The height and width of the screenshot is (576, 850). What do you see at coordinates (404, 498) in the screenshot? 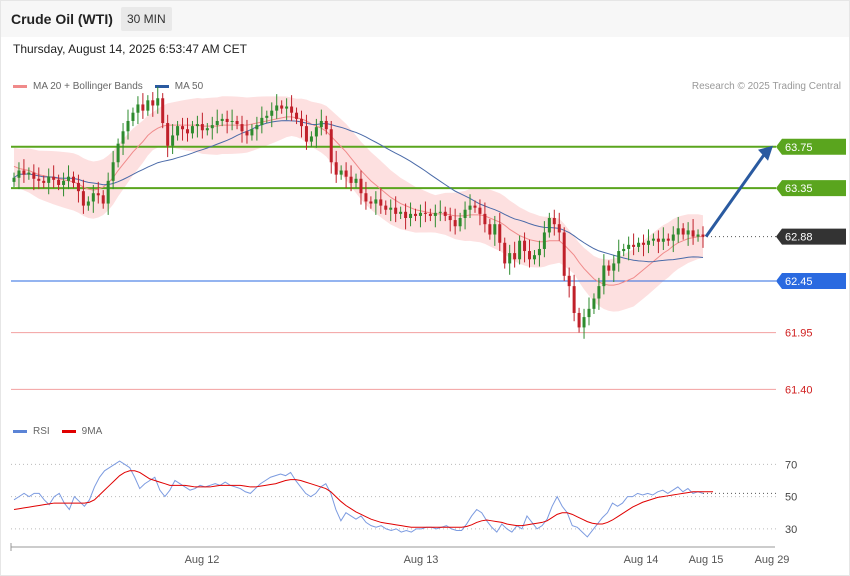
I see `rsi-panel: 70 50 30` at bounding box center [404, 498].